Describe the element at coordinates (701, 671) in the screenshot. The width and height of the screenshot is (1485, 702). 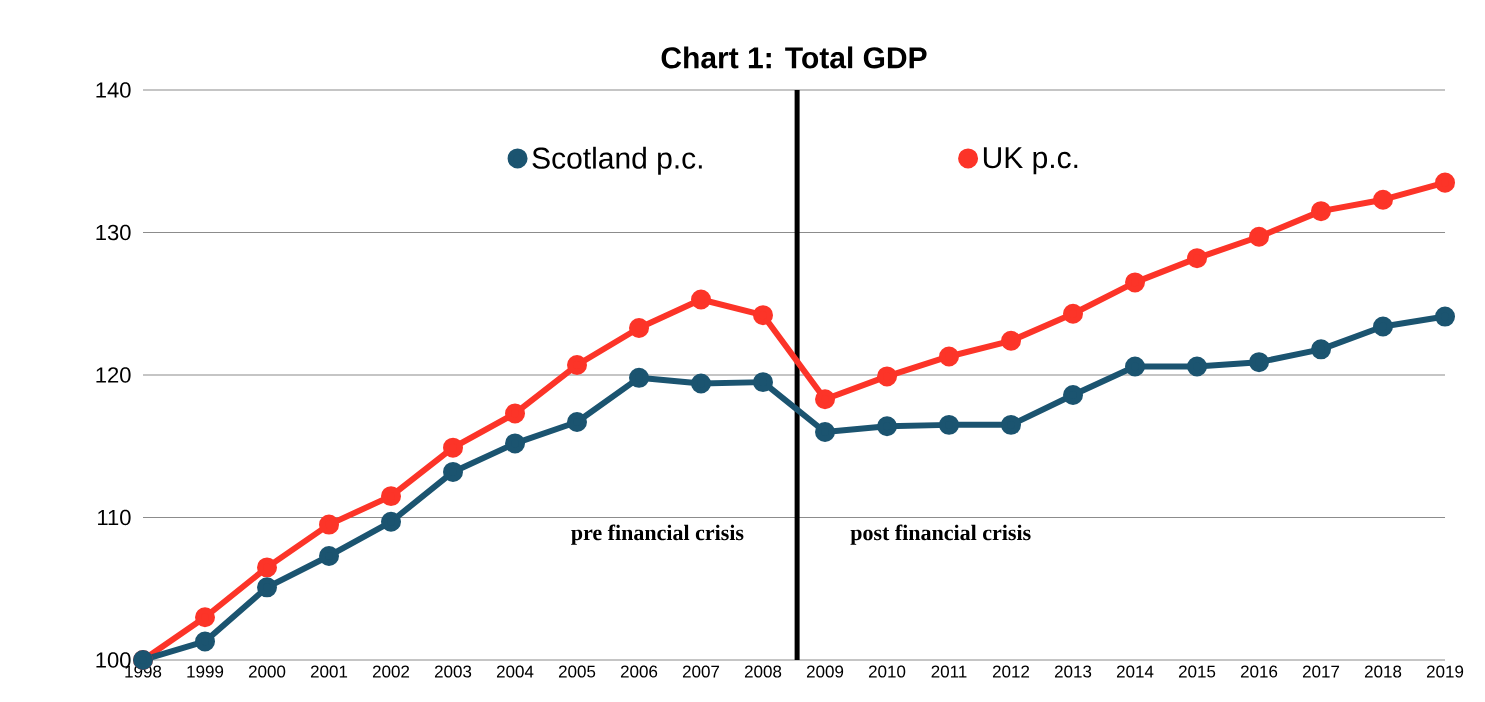
I see `x-tick-label: 2007` at that location.